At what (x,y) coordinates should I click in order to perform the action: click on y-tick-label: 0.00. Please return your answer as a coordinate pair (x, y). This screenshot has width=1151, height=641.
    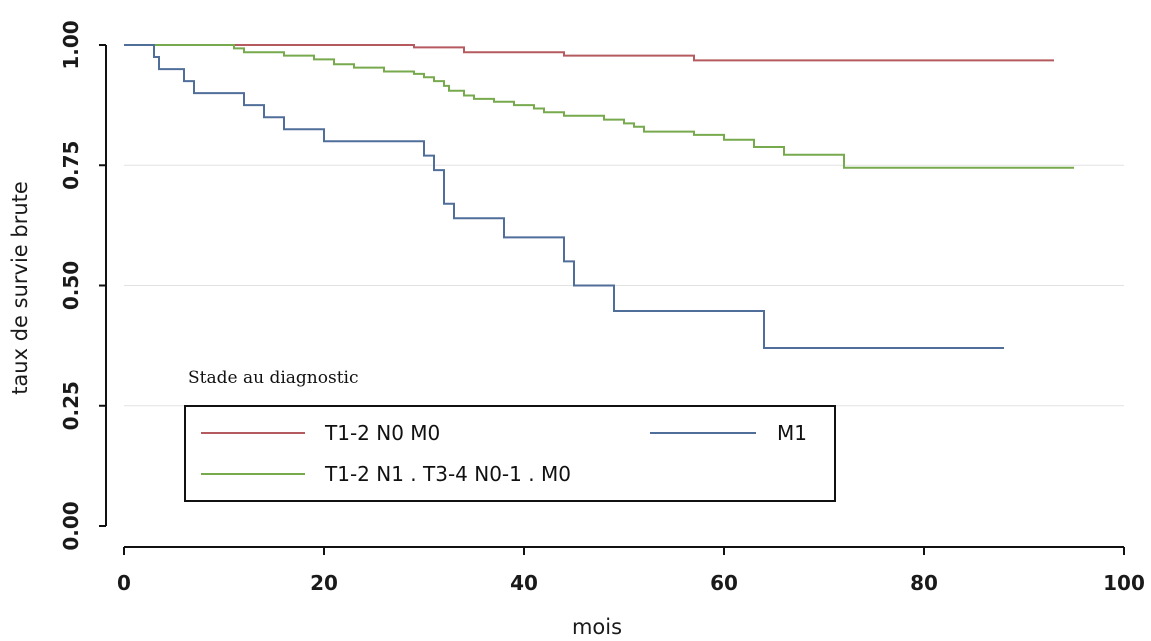
    Looking at the image, I should click on (71, 525).